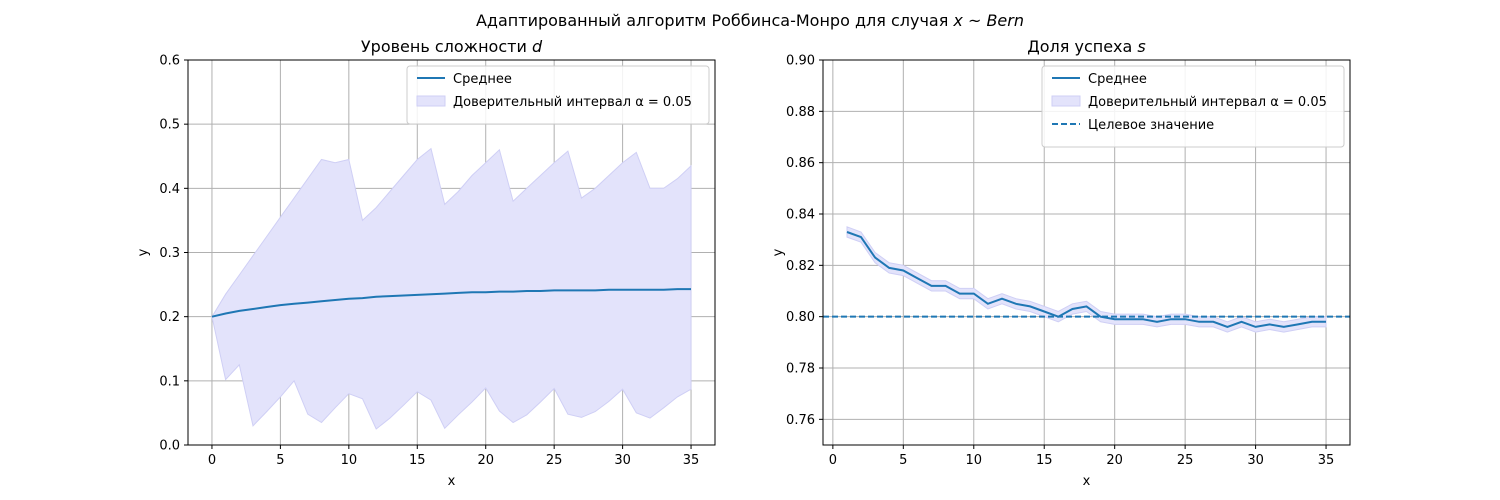 The image size is (1500, 500). What do you see at coordinates (169, 61) in the screenshot?
I see `y-tick-label: 0.6` at bounding box center [169, 61].